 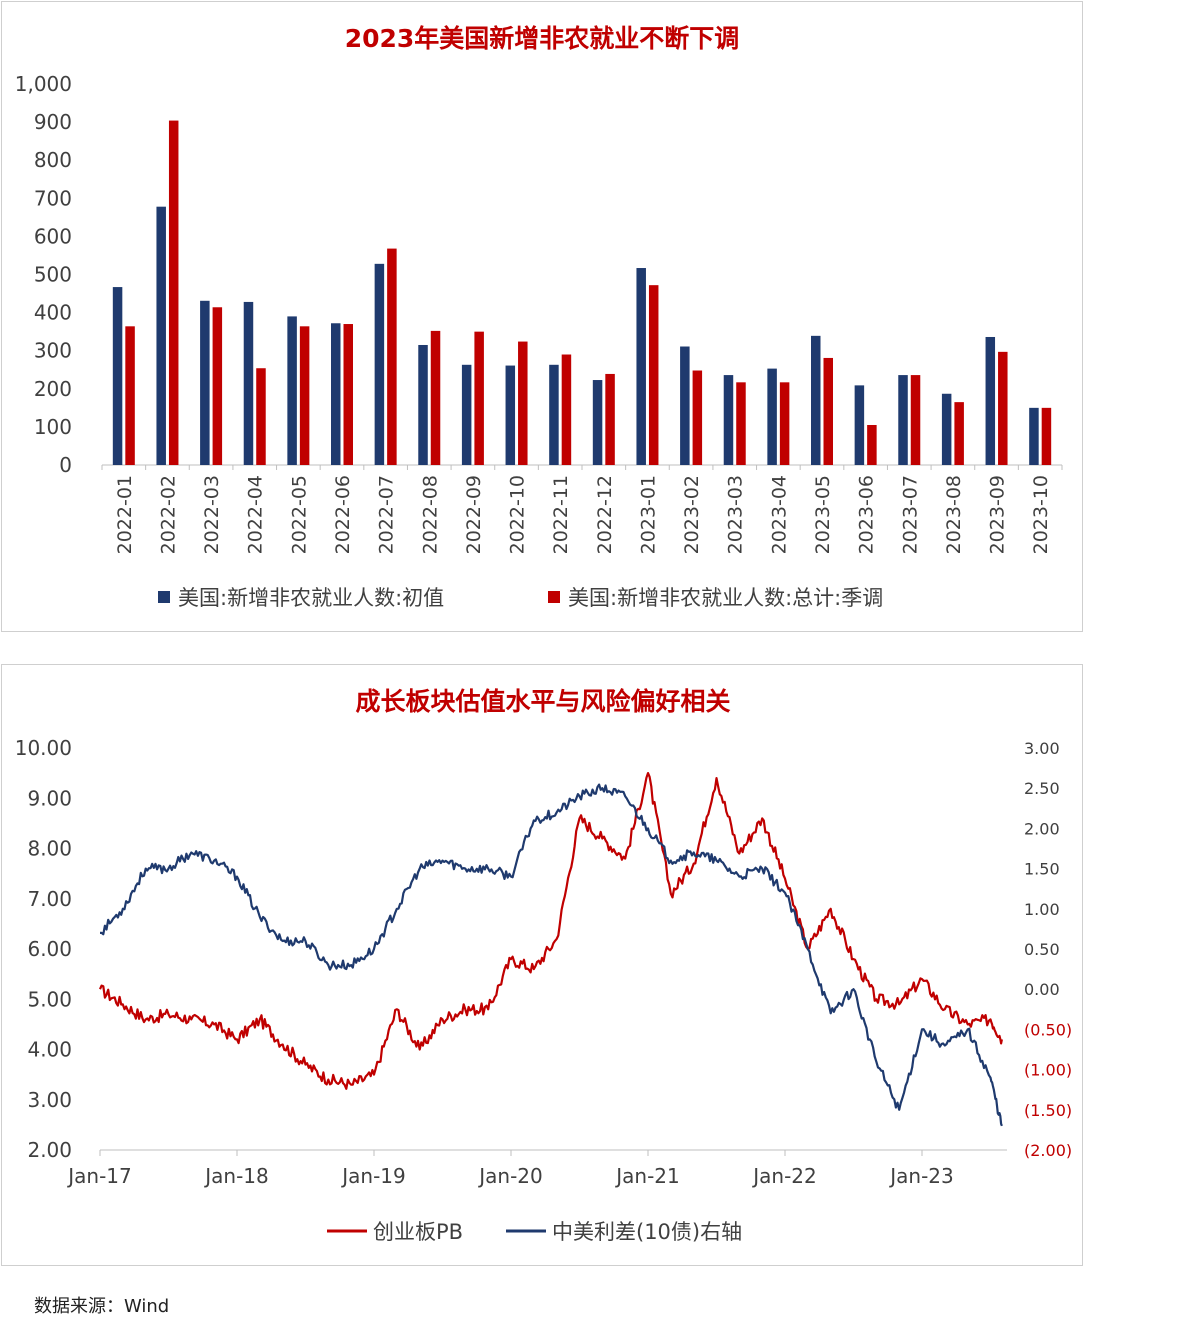 I want to click on x-tick-label: 2023-04, so click(x=779, y=514).